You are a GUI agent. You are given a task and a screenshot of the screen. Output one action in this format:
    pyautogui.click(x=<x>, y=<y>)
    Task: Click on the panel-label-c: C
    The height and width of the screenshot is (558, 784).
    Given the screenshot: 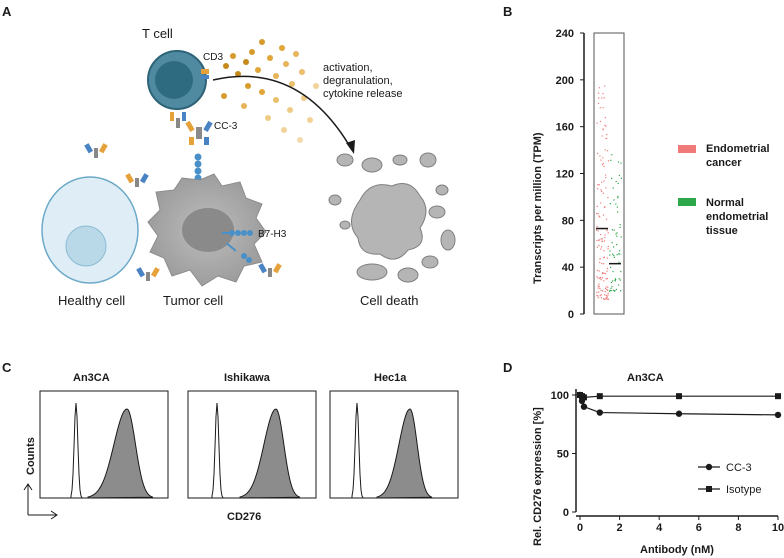 What is the action you would take?
    pyautogui.click(x=7, y=367)
    